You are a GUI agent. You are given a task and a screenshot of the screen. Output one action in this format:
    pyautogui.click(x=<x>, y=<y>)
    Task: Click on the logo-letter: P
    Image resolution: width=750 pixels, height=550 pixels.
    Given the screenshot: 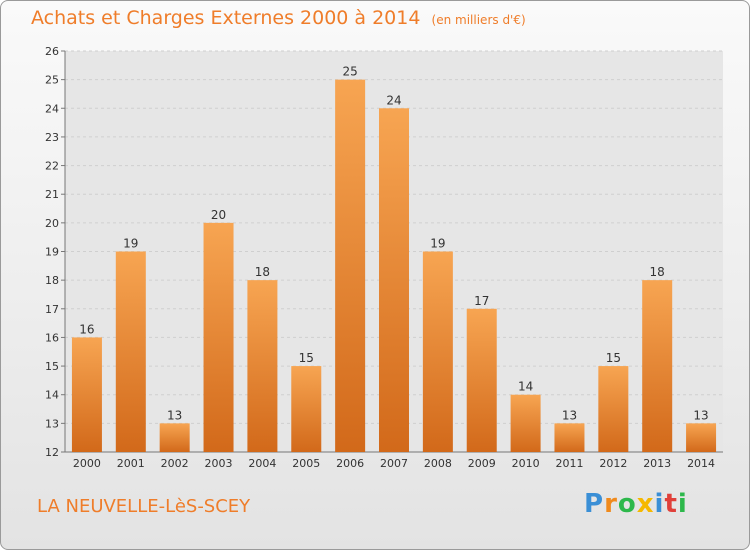 What is the action you would take?
    pyautogui.click(x=594, y=504)
    